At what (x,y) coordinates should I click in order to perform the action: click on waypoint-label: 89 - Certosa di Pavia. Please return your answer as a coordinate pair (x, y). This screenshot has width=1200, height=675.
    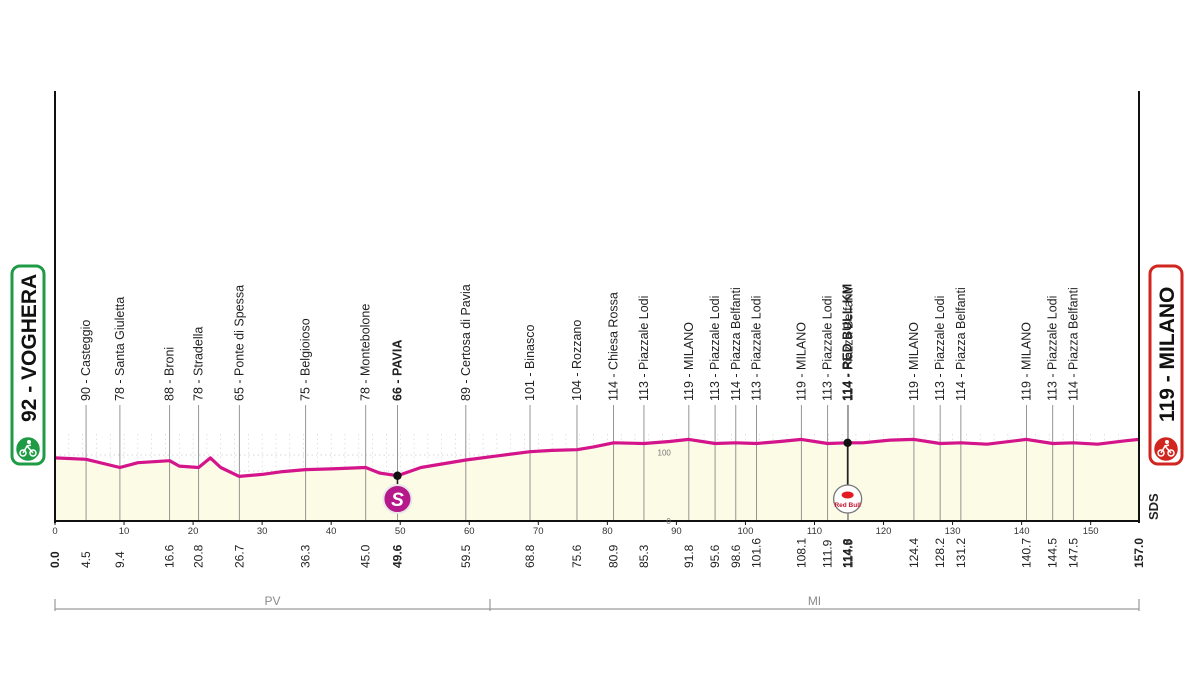
    Looking at the image, I should click on (466, 342).